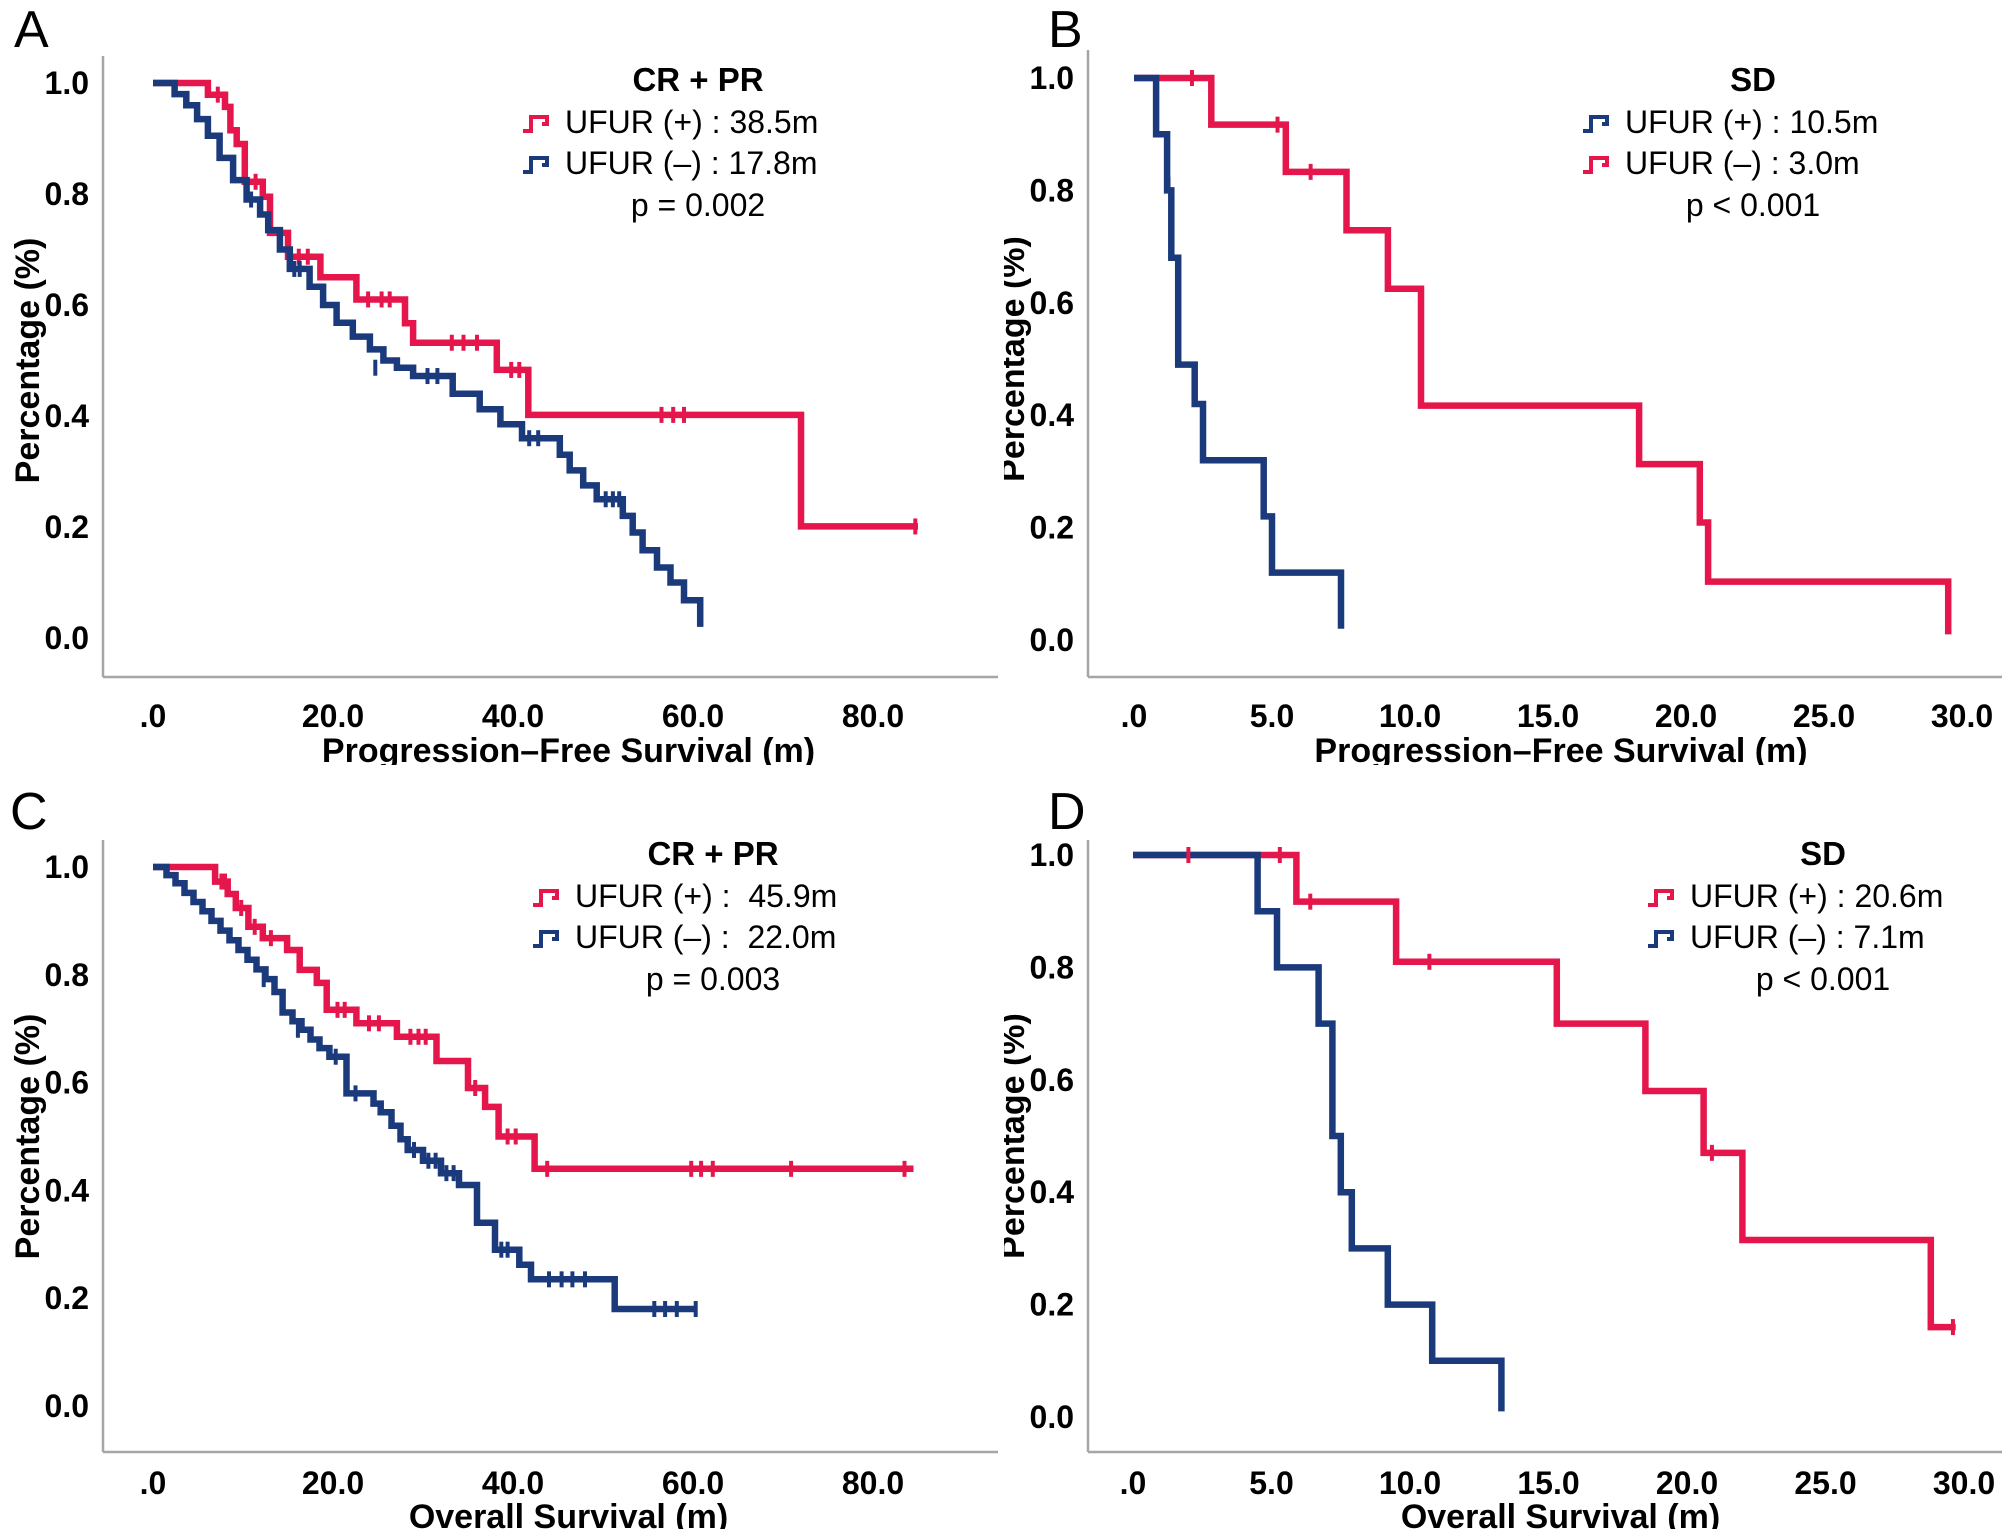 The height and width of the screenshot is (1529, 2008). Describe the element at coordinates (706, 937) in the screenshot. I see `legend-entry-label: UFUR (–) : 22.0m` at that location.